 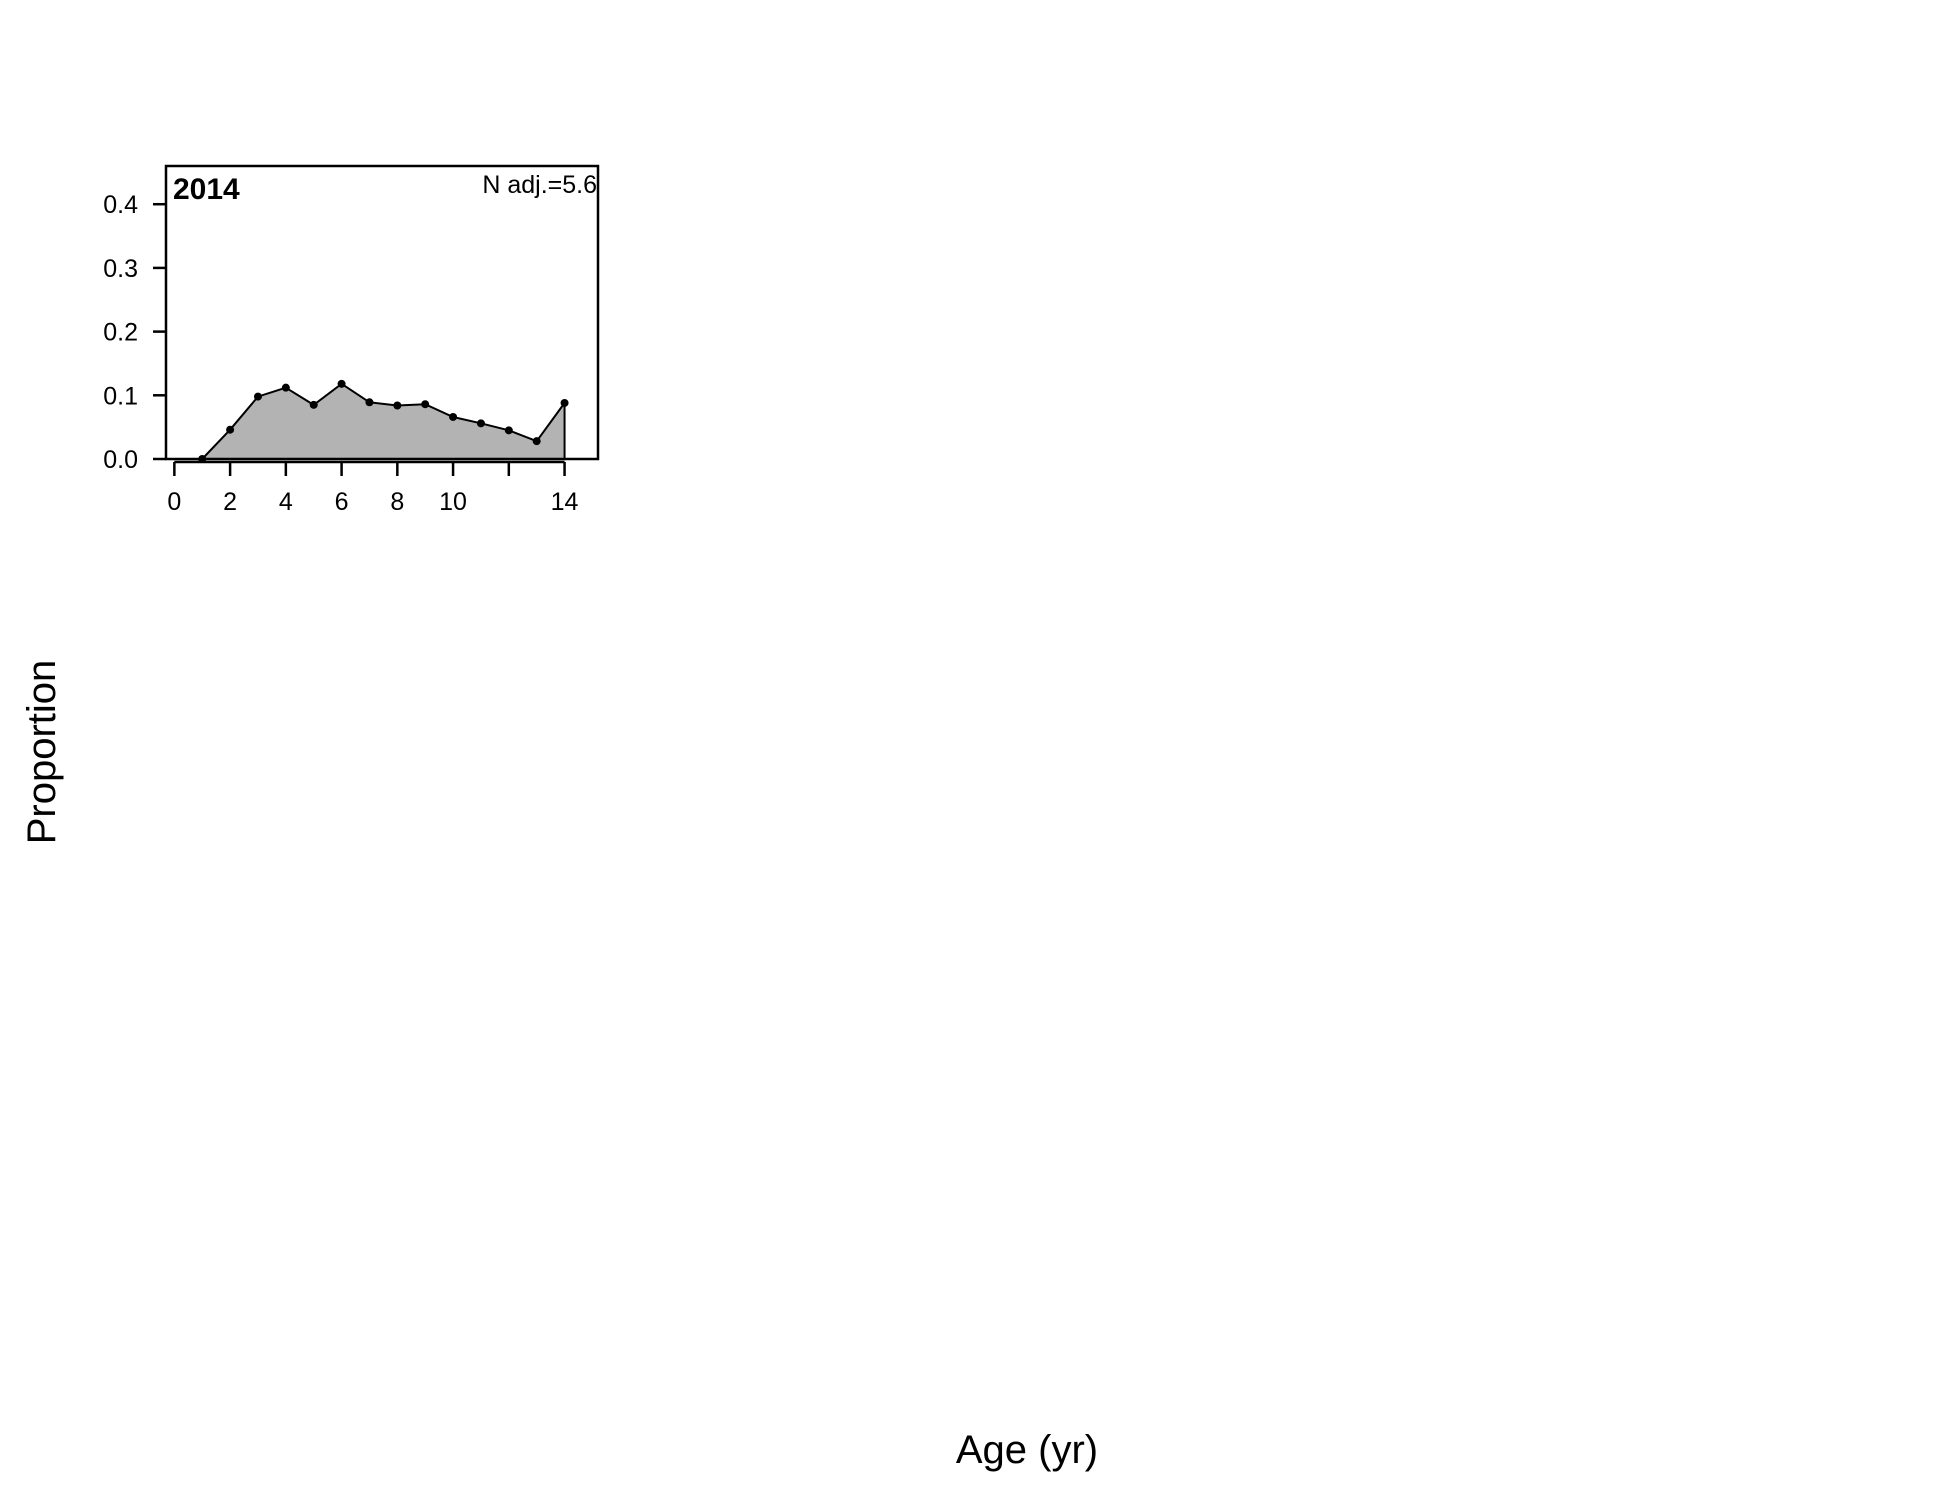 What do you see at coordinates (565, 502) in the screenshot?
I see `x-tick-label: 14` at bounding box center [565, 502].